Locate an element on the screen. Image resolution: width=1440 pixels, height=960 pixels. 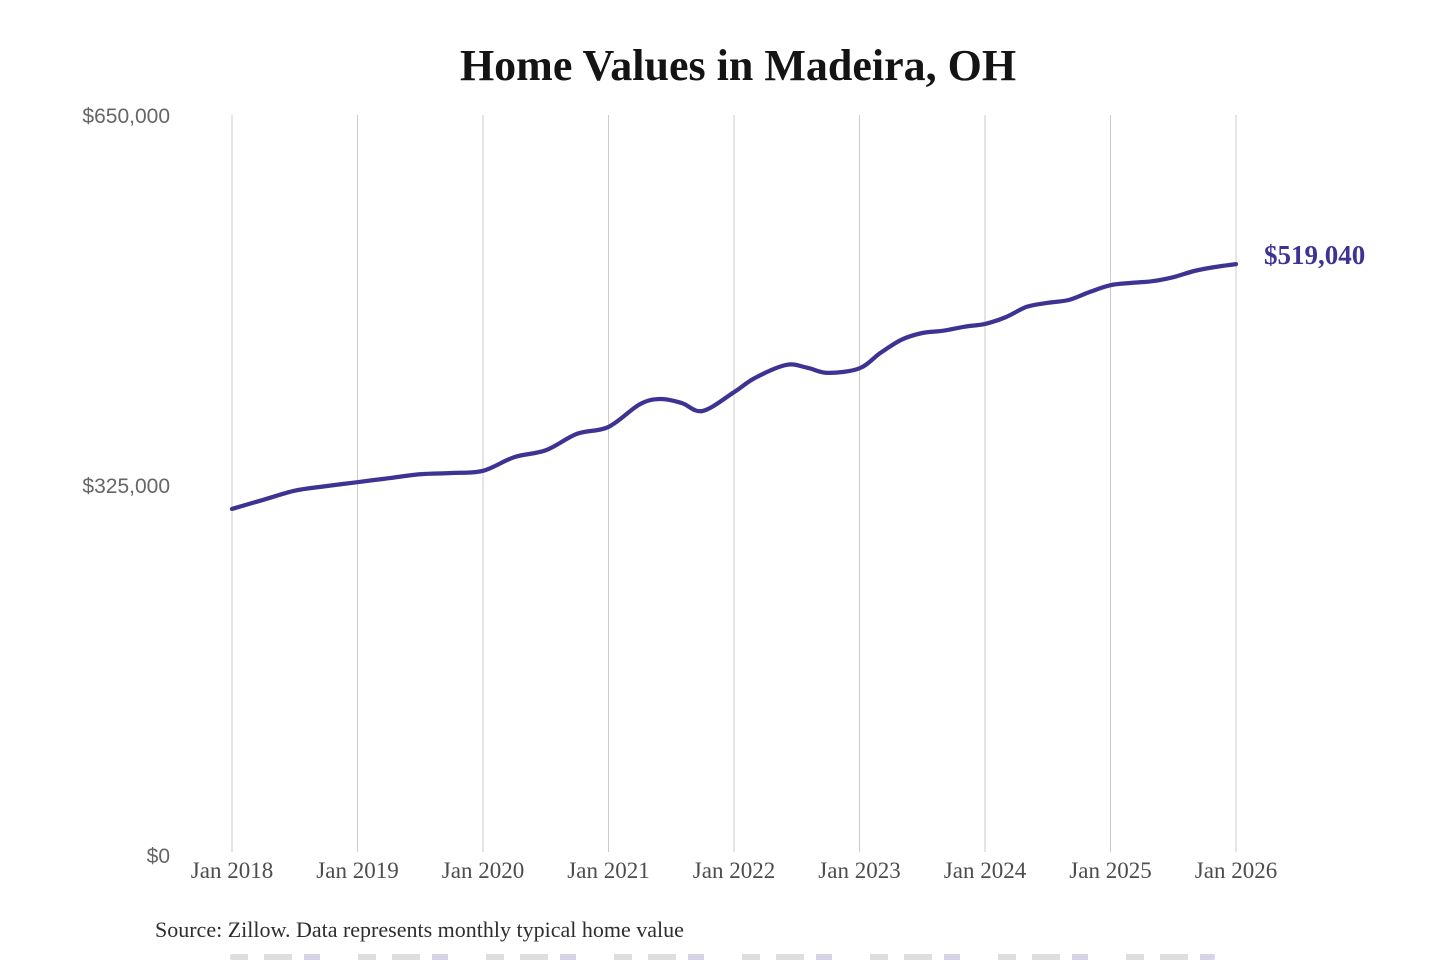
x-tick-label: Jan 2026 is located at coordinates (1236, 870).